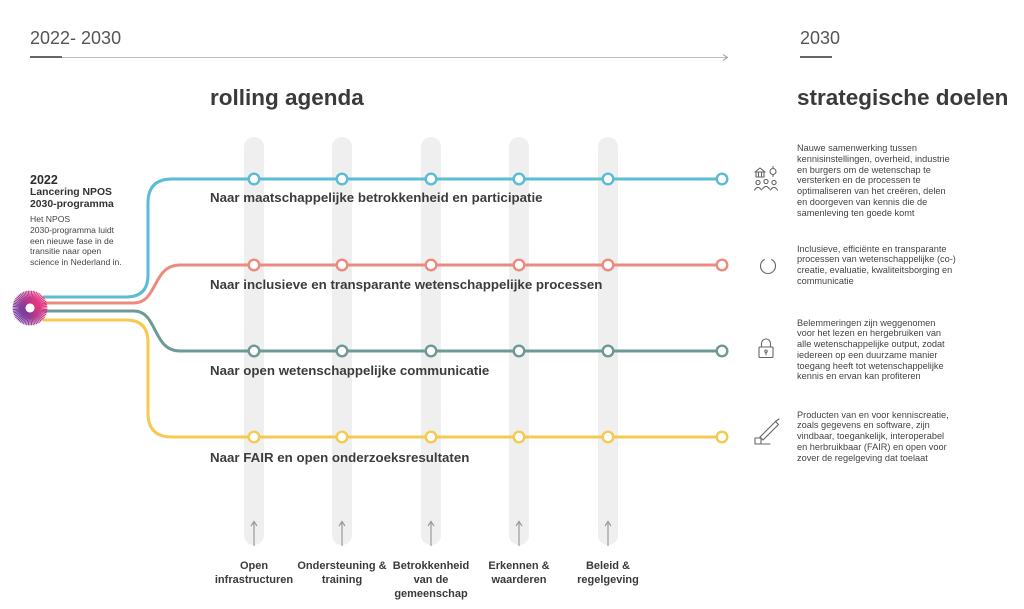 Image resolution: width=1024 pixels, height=609 pixels. I want to click on pillar-label-line: Open, so click(254, 566).